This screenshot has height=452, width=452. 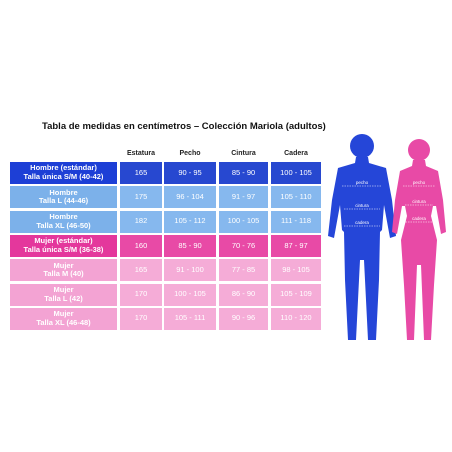 I want to click on table-cell: 86 - 90, so click(x=243, y=294).